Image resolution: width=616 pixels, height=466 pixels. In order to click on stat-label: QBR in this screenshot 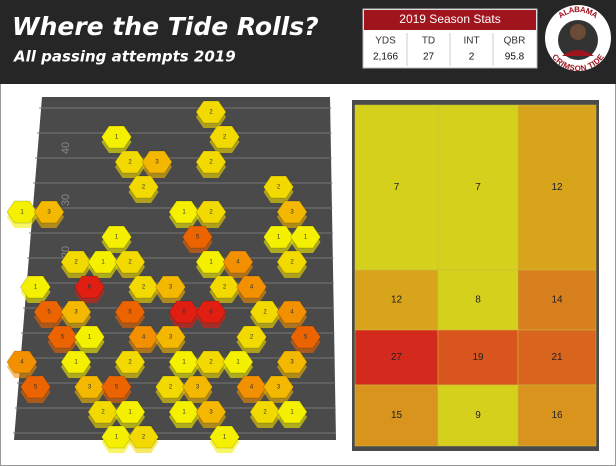, I will do `click(515, 41)`.